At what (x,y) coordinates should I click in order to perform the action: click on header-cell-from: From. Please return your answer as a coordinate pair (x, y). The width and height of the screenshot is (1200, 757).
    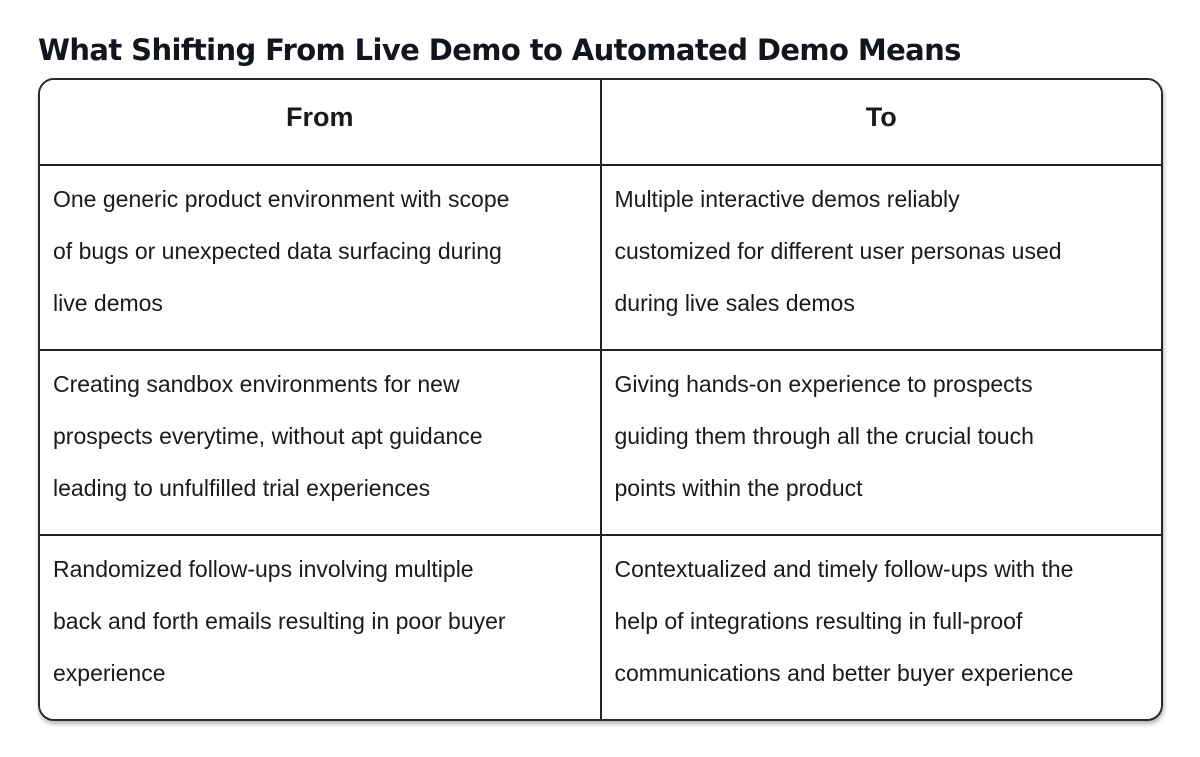
    Looking at the image, I should click on (321, 123).